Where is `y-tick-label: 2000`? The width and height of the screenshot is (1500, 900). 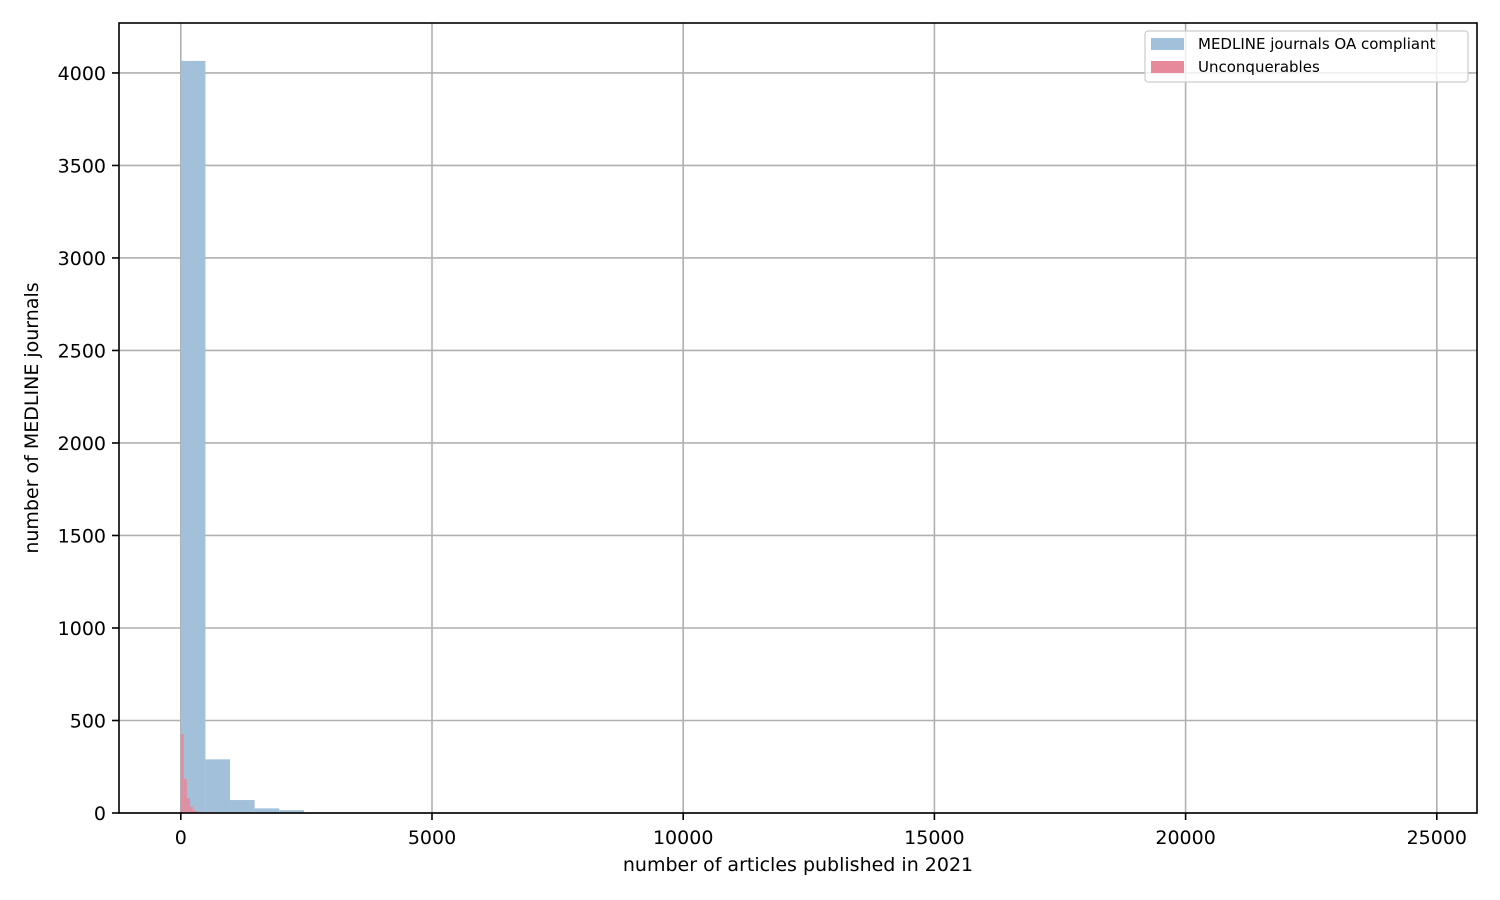 y-tick-label: 2000 is located at coordinates (82, 444).